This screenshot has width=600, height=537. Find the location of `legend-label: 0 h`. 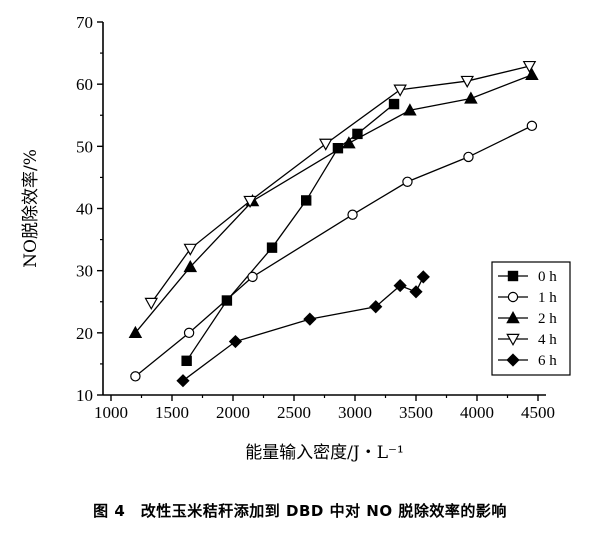

legend-label: 0 h is located at coordinates (547, 277).